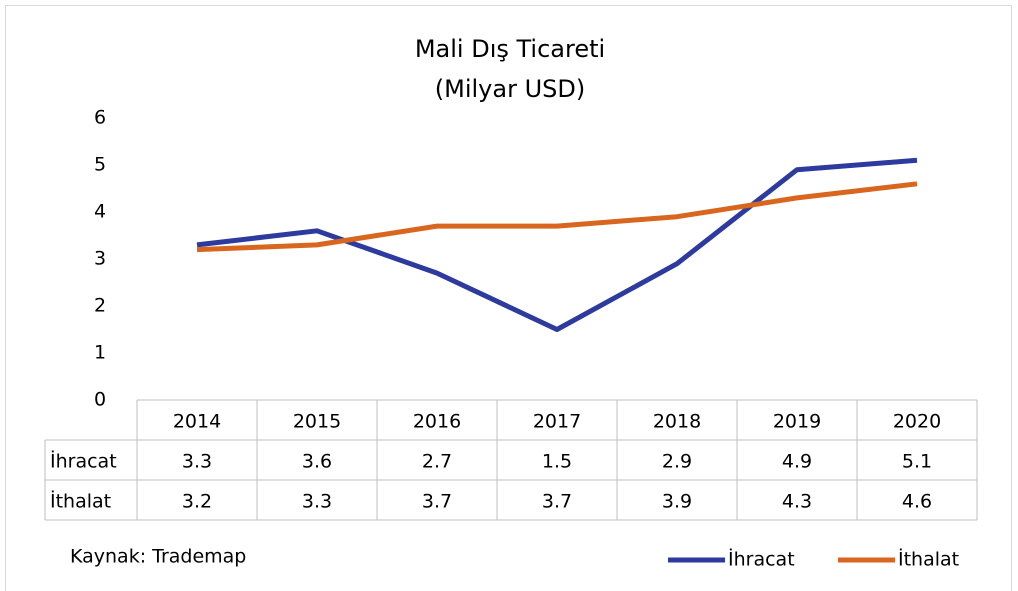  What do you see at coordinates (158, 557) in the screenshot?
I see `source-note: Kaynak: Trademap` at bounding box center [158, 557].